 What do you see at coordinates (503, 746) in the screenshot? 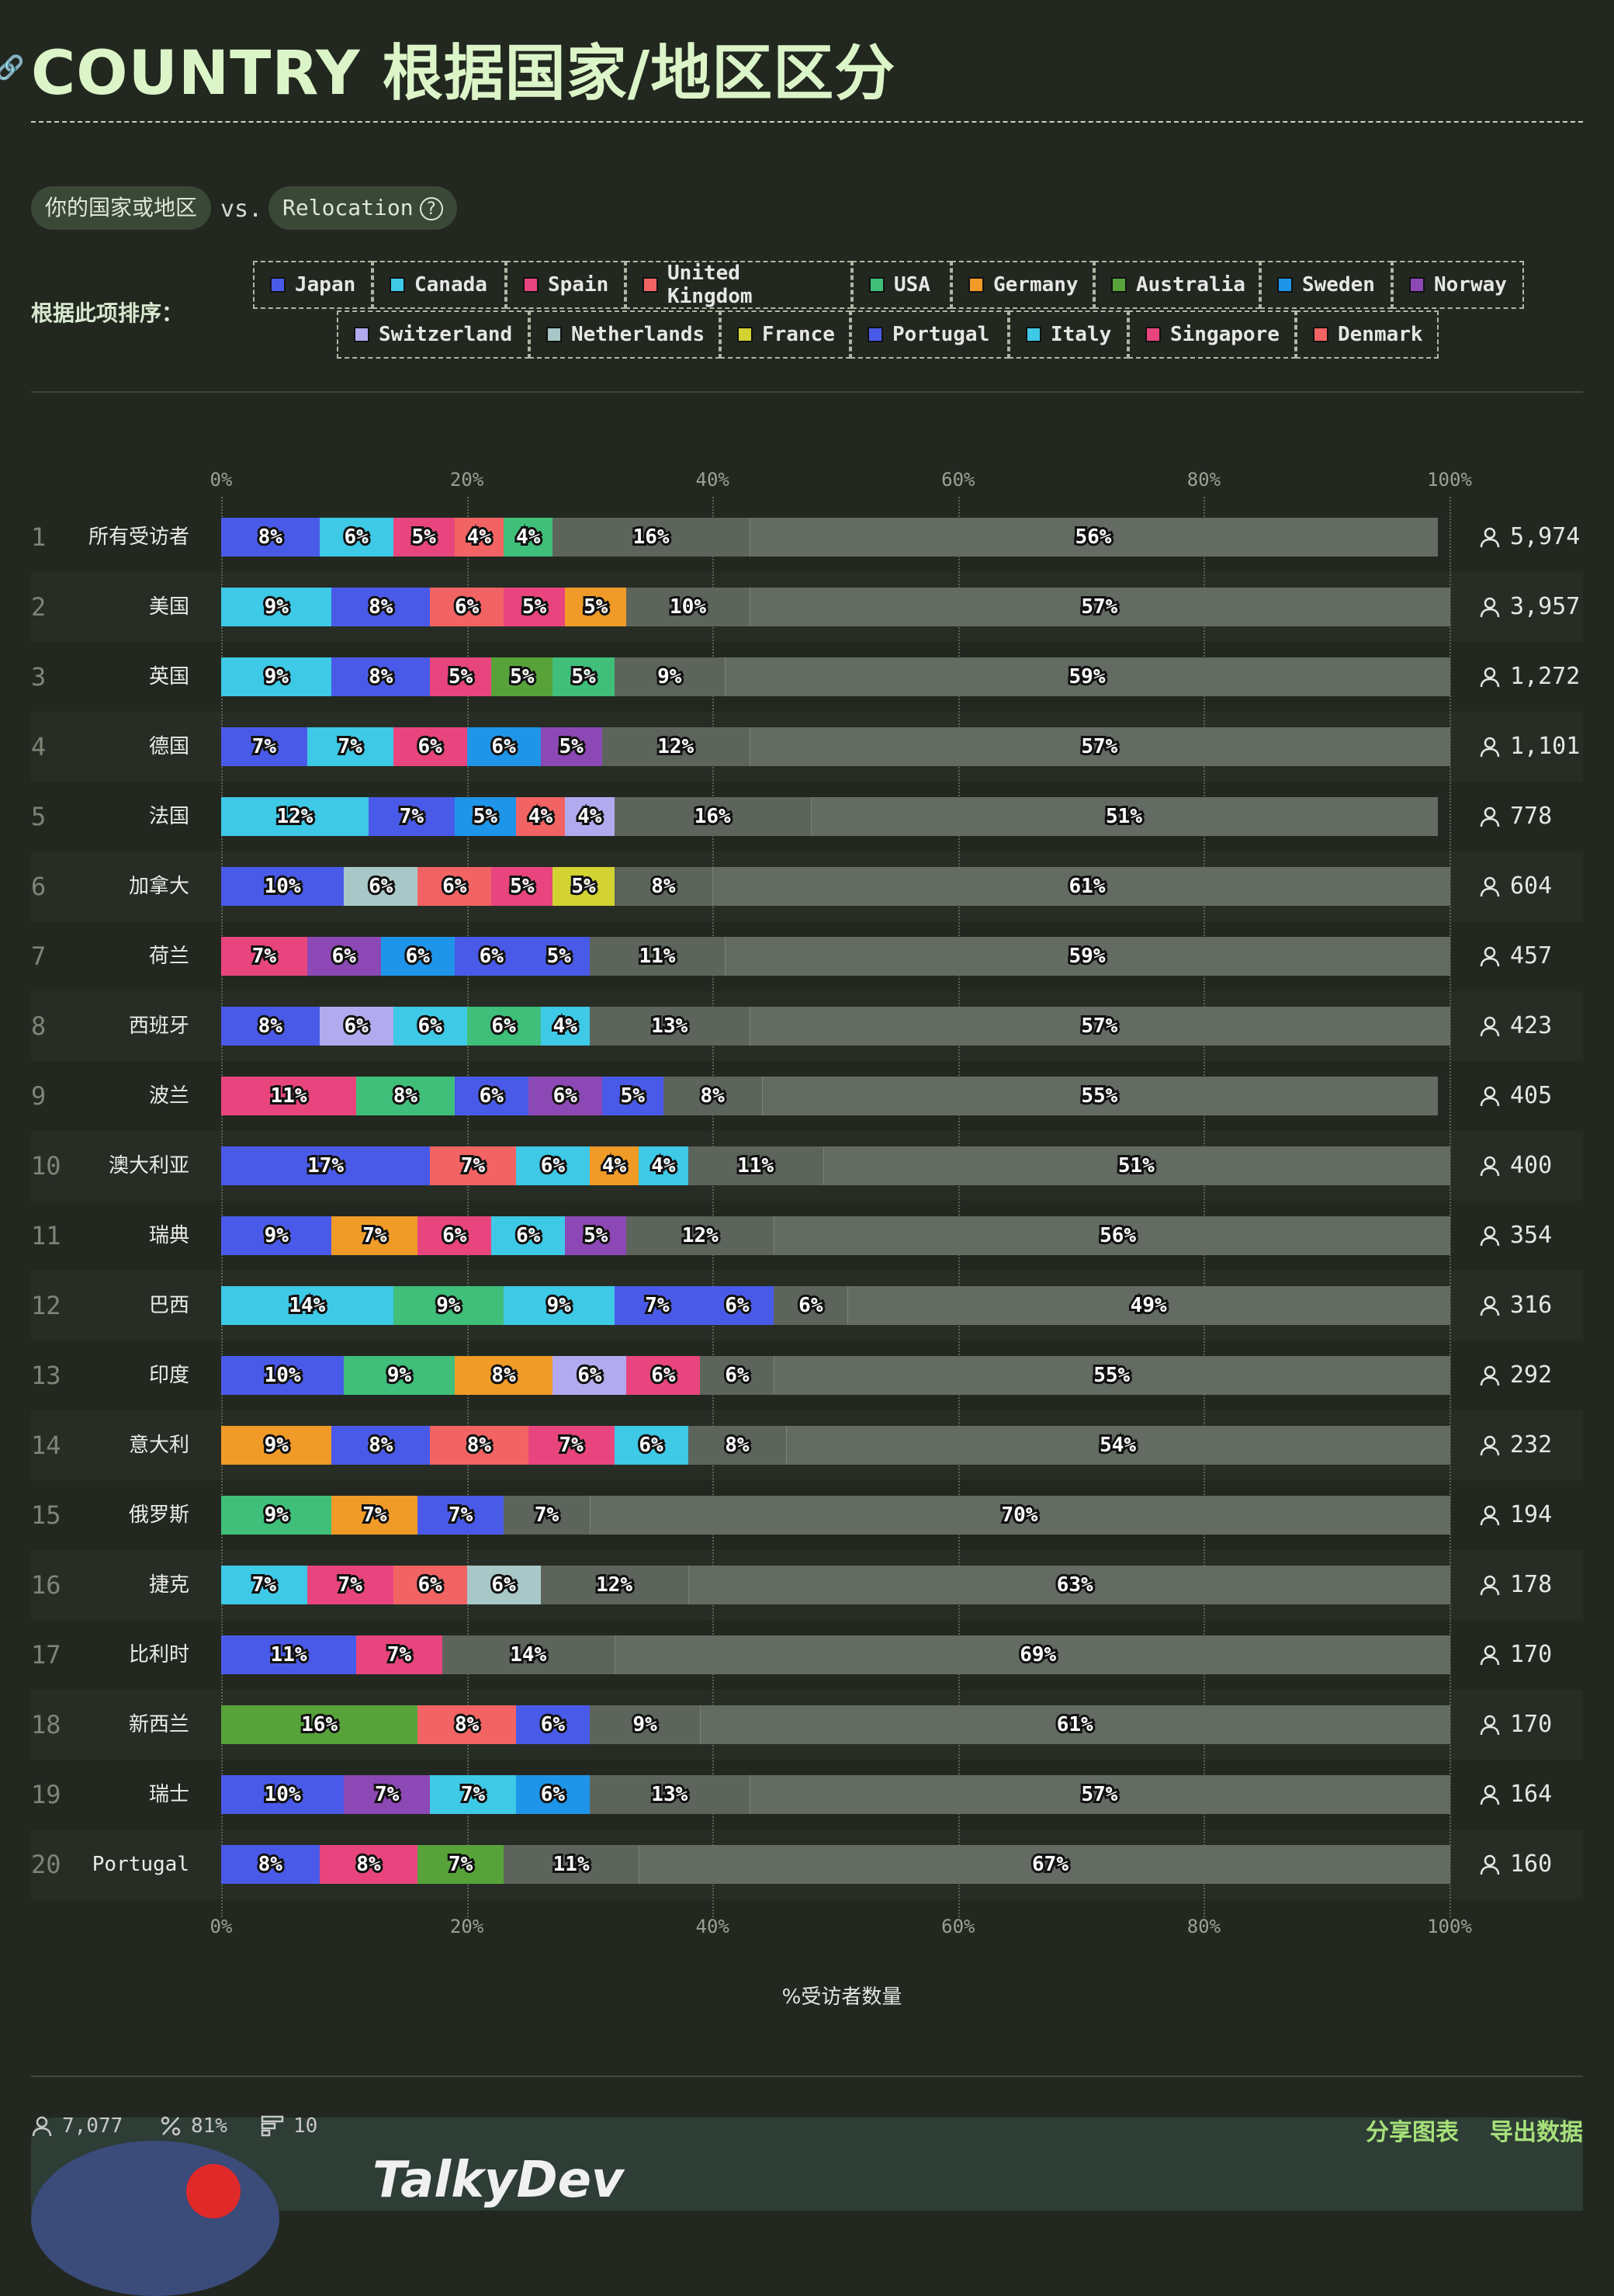
I see `bar-segment-sweden` at bounding box center [503, 746].